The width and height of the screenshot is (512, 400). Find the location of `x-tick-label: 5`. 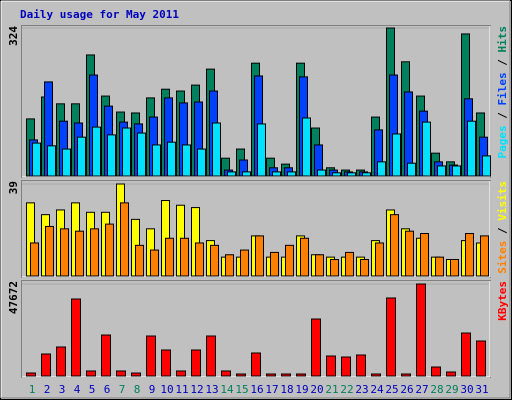

x-tick-label: 5 is located at coordinates (92, 389).